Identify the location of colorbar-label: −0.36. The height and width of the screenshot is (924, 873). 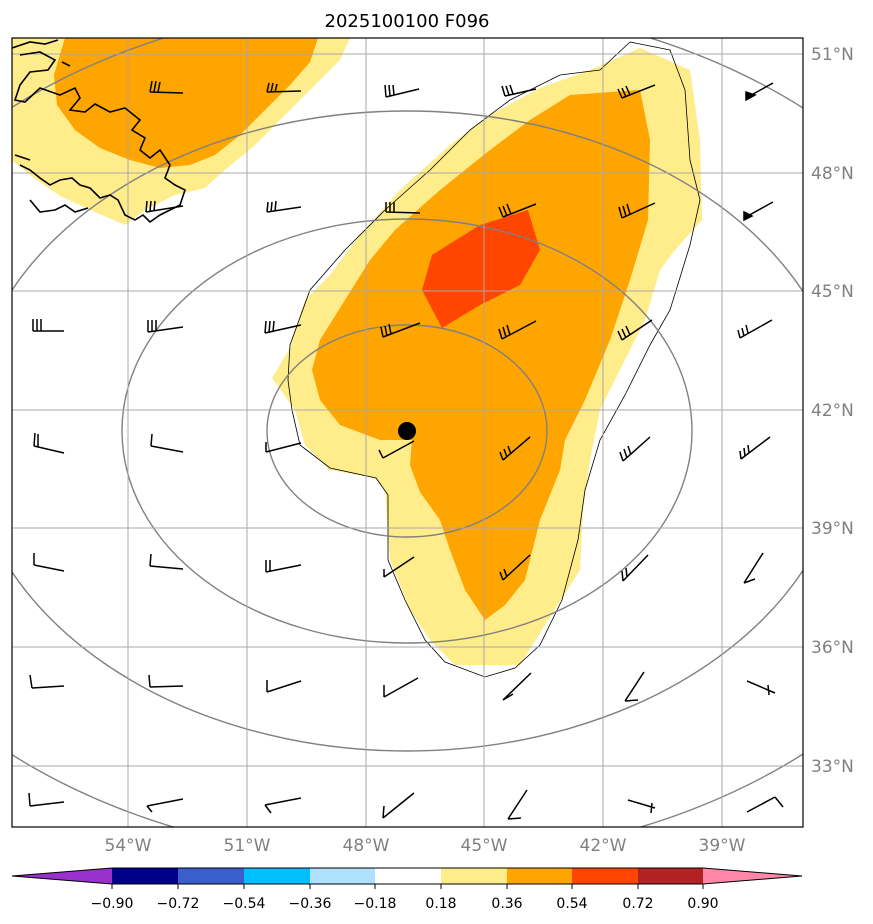
(310, 904).